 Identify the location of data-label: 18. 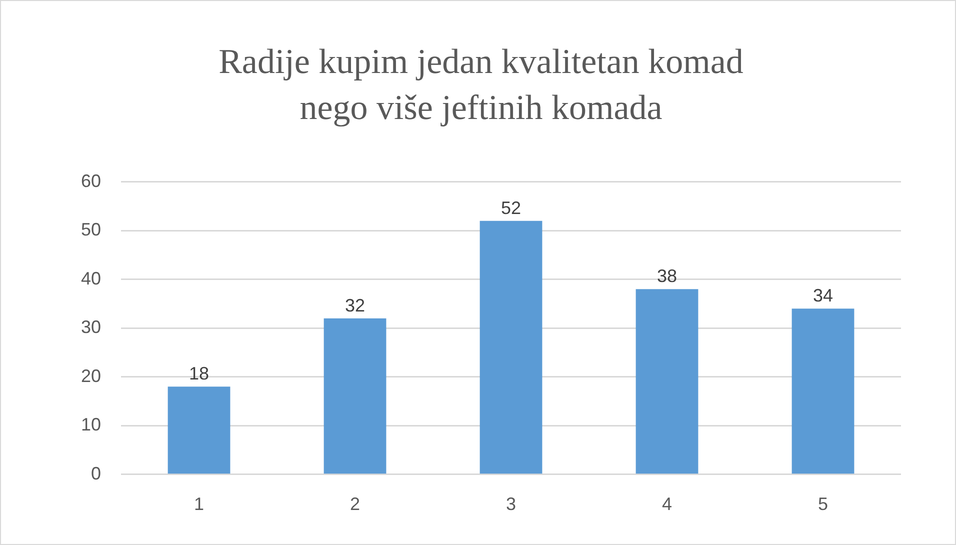
(199, 374).